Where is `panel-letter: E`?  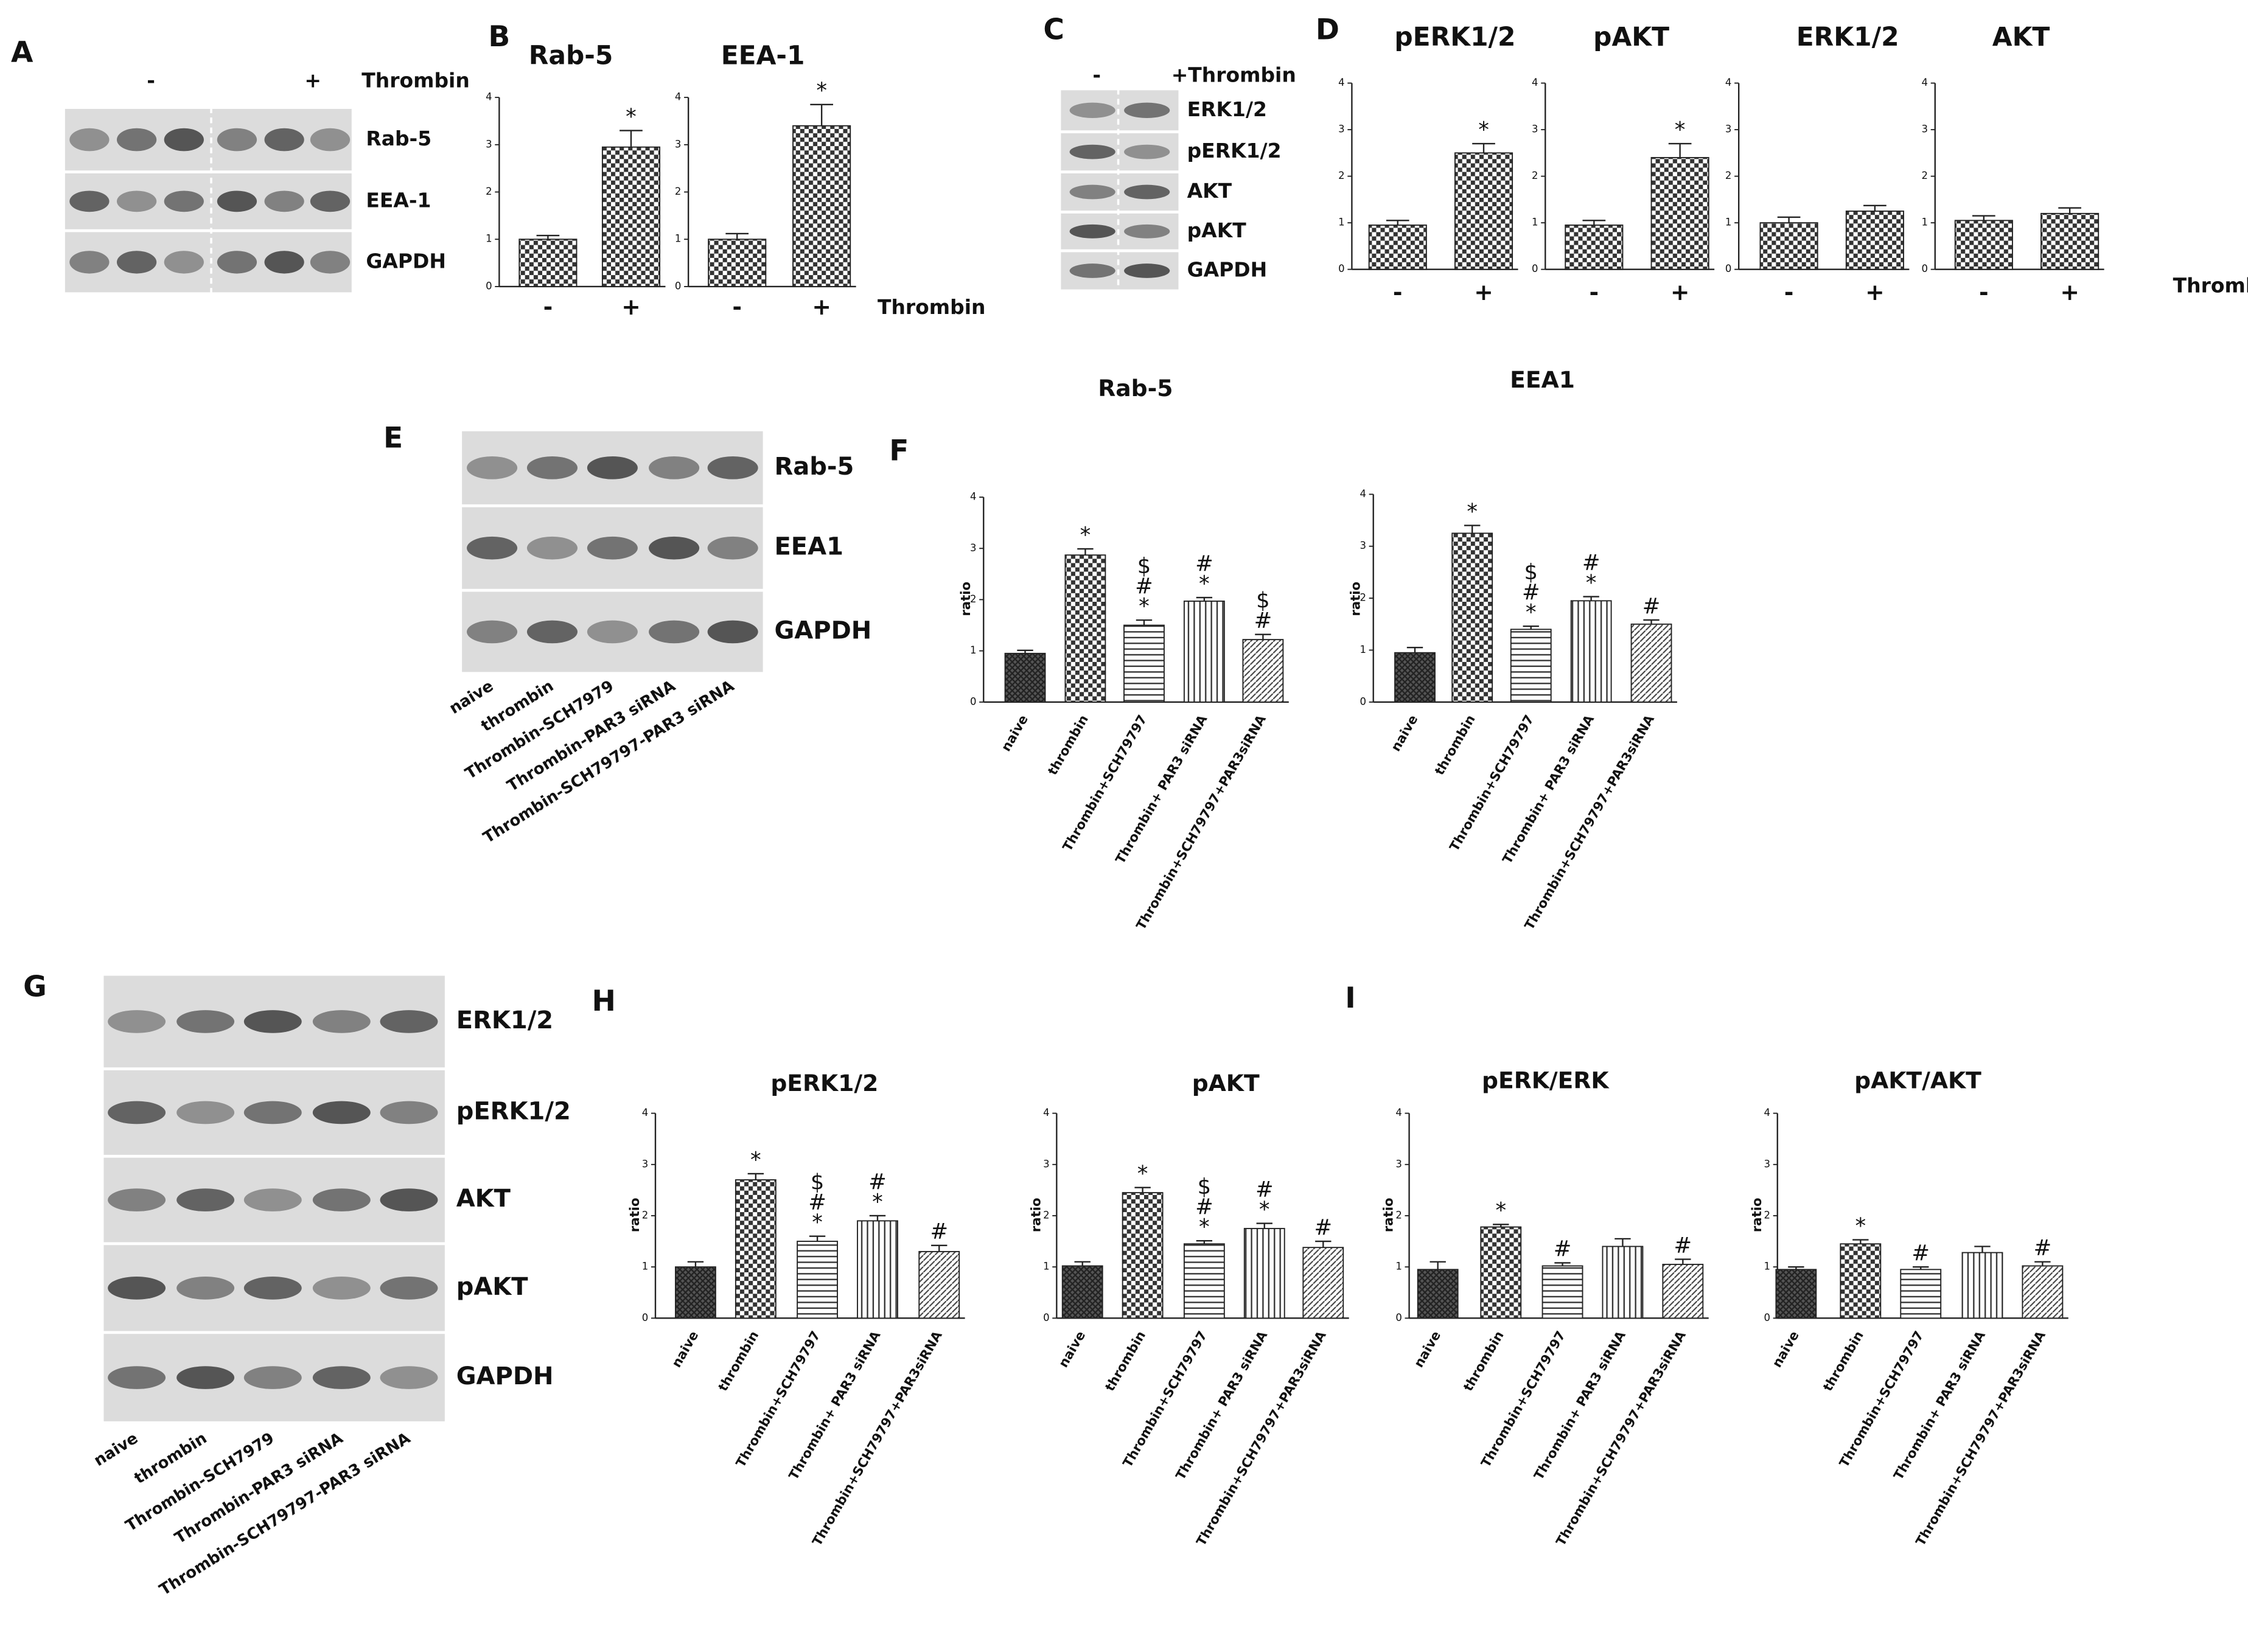
panel-letter: E is located at coordinates (393, 438).